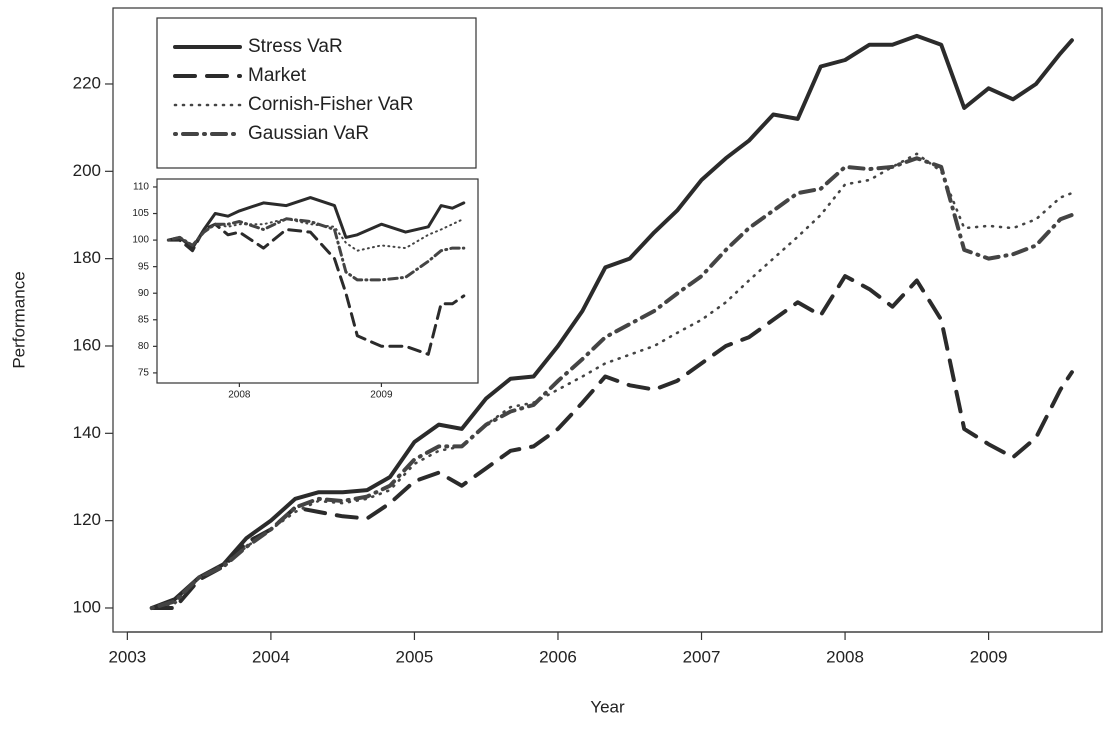 The height and width of the screenshot is (740, 1103). What do you see at coordinates (144, 346) in the screenshot?
I see `y-tick-label: 80` at bounding box center [144, 346].